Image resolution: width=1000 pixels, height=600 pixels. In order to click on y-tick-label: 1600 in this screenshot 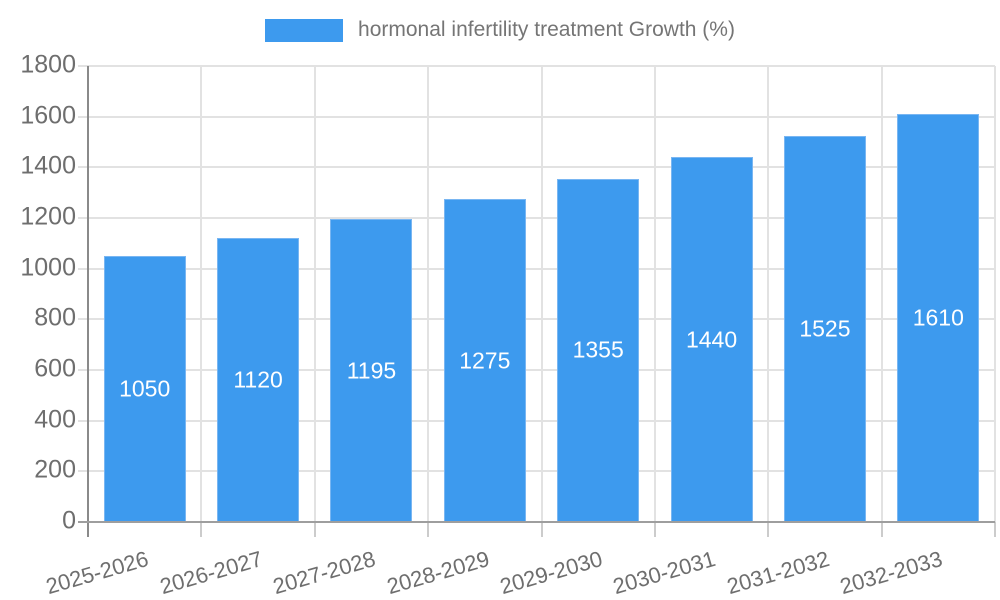, I will do `click(48, 114)`.